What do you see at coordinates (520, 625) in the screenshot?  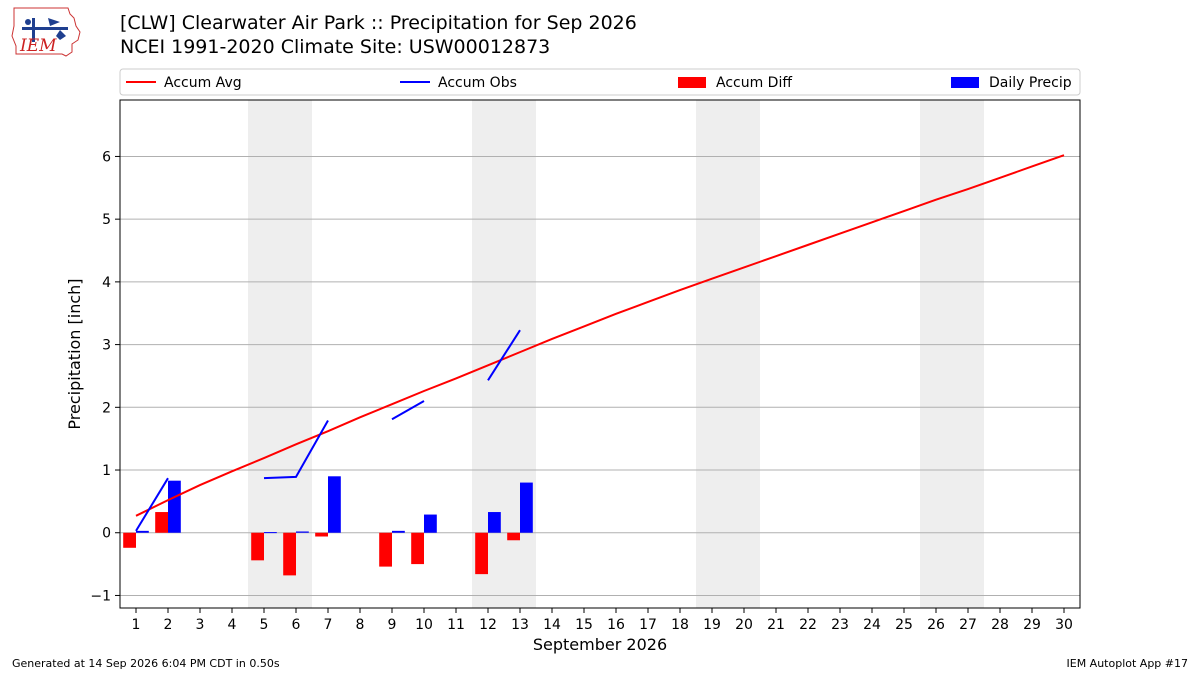 I see `x-tick-label: 13` at bounding box center [520, 625].